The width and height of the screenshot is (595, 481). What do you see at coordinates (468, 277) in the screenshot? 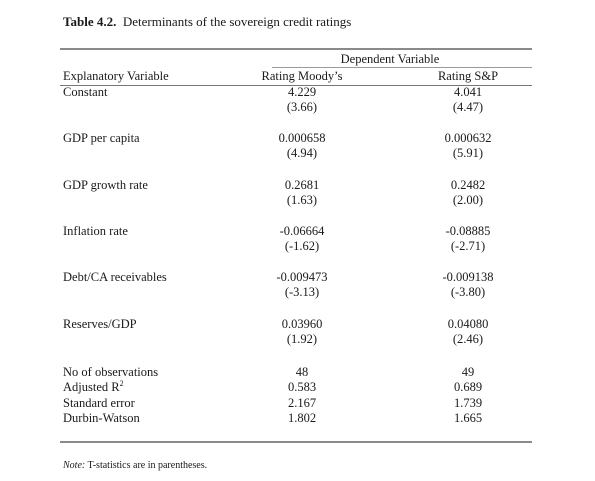
I see `sp-coefficient: -0.009138` at bounding box center [468, 277].